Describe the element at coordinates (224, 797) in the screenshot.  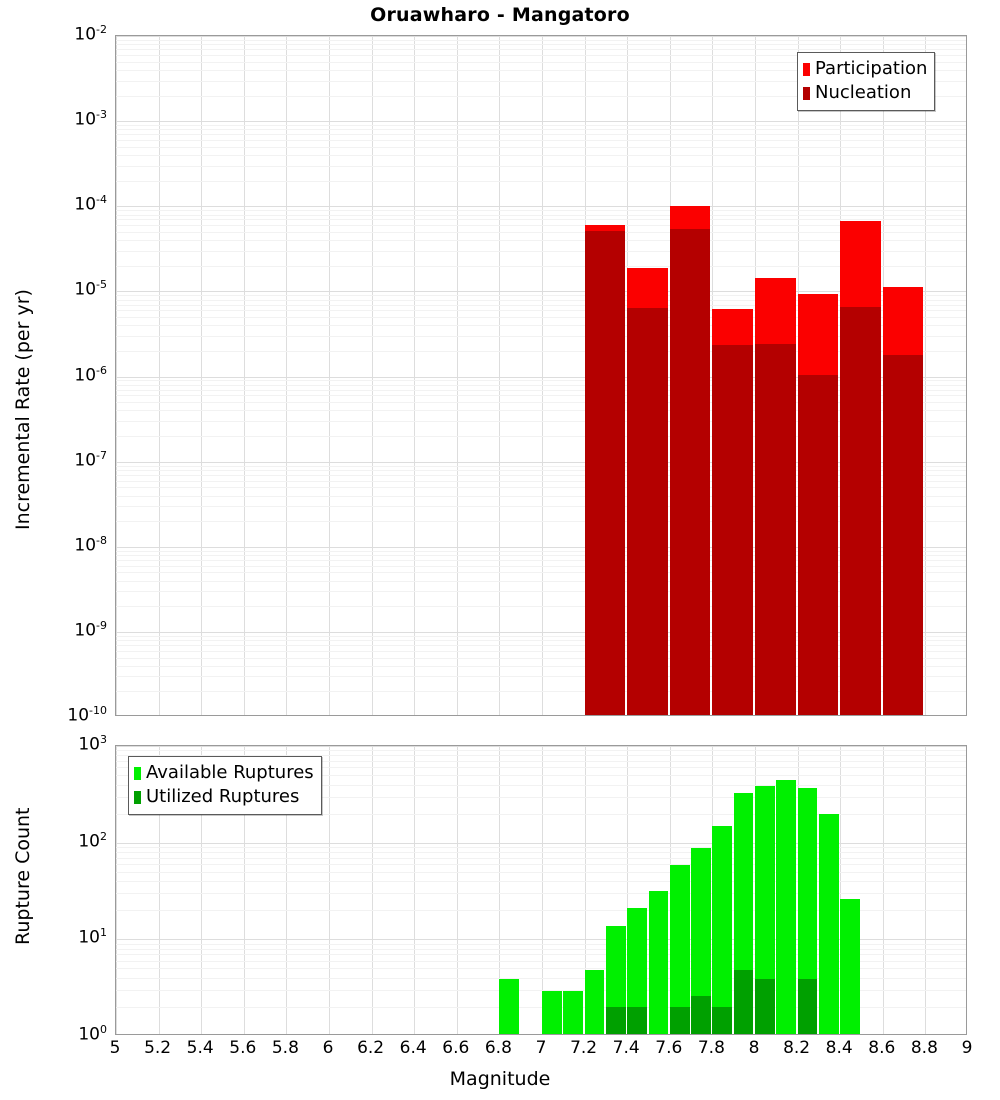
I see `legend-entry: Utilized Ruptures` at that location.